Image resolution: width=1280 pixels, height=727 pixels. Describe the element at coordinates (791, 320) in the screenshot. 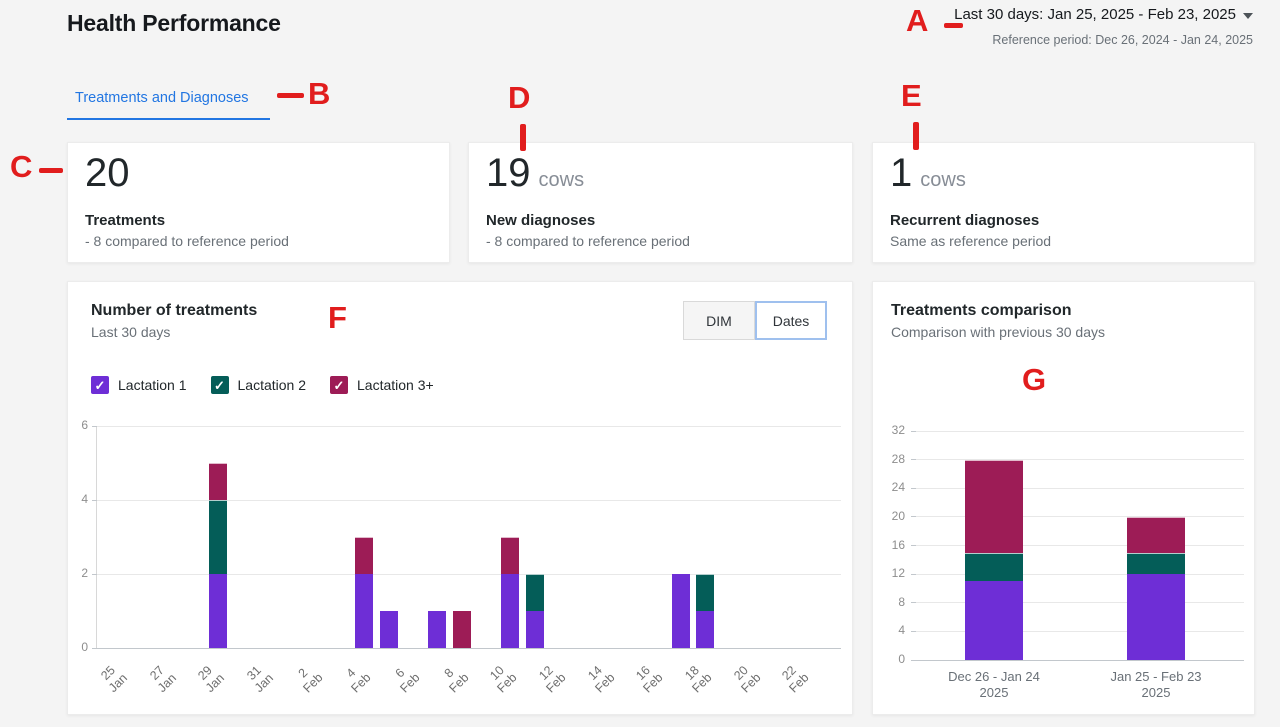

I see `toggle-dates-button: Dates` at that location.